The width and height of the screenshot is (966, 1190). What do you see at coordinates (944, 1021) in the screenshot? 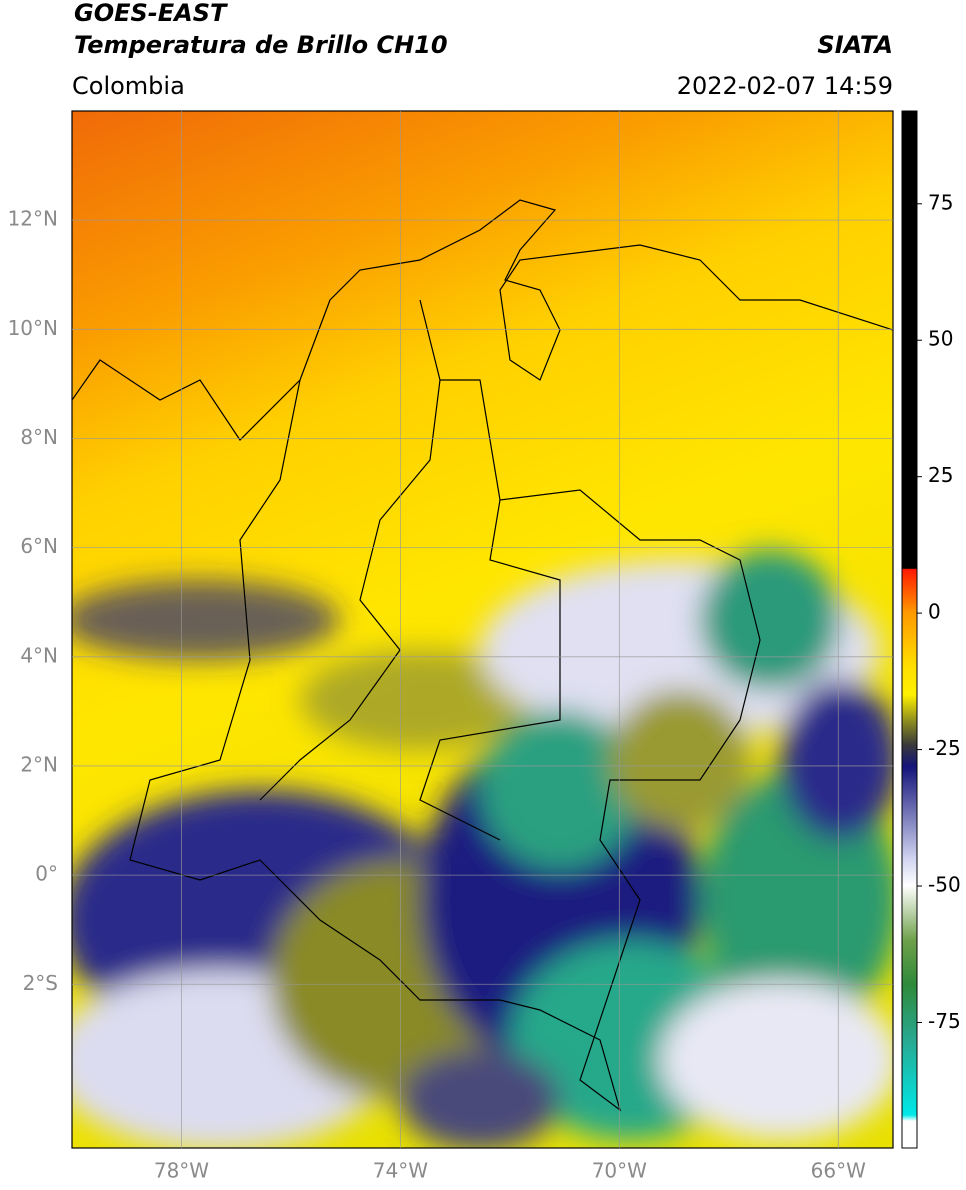
I see `colorbar-tick-label: -75` at bounding box center [944, 1021].